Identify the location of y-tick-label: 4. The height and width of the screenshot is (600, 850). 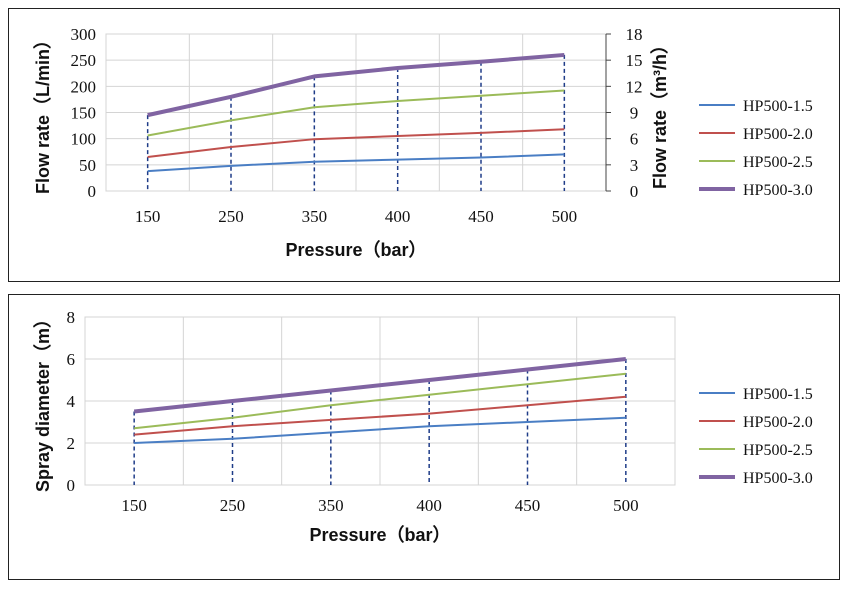
(71, 401).